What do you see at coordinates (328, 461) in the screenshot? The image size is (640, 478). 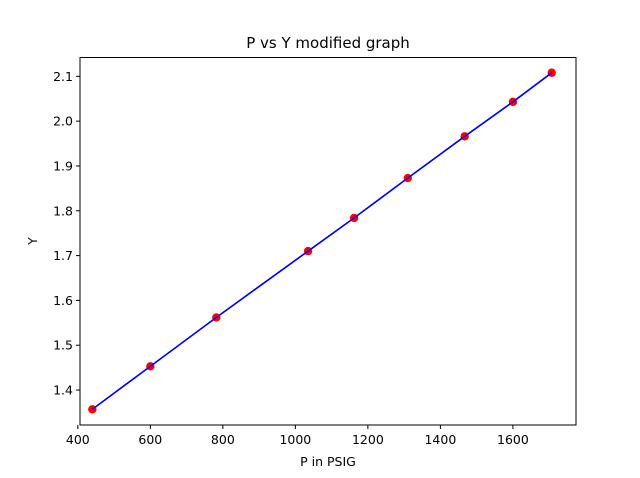 I see `x-axis-title: P in PSIG` at bounding box center [328, 461].